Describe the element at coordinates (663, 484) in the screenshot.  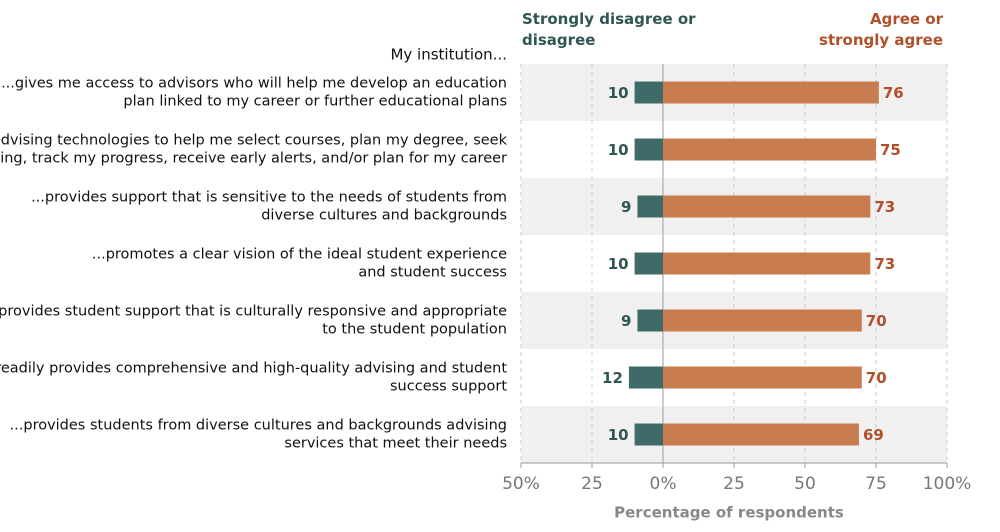
I see `x-tick-label: 0%` at that location.